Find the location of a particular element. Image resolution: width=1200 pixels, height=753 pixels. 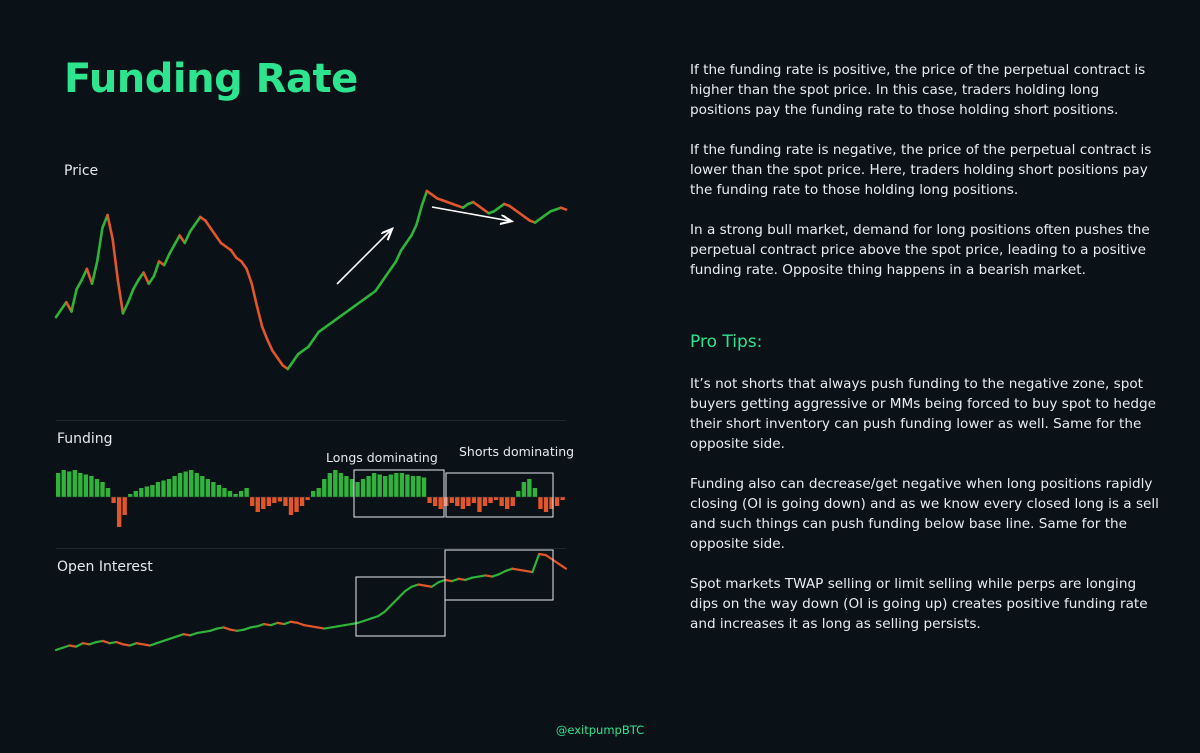

open-interest-chart is located at coordinates (311, 602).